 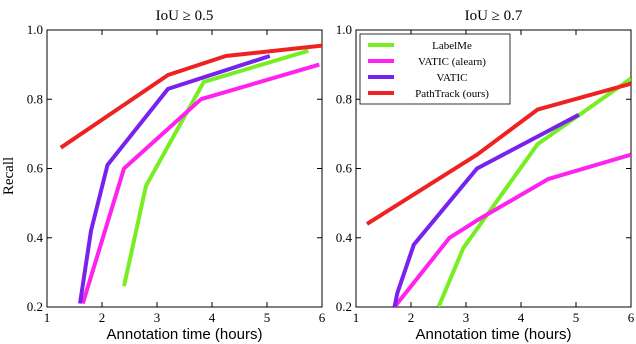 What do you see at coordinates (9, 176) in the screenshot?
I see `shared-y-axis-label: Recall` at bounding box center [9, 176].